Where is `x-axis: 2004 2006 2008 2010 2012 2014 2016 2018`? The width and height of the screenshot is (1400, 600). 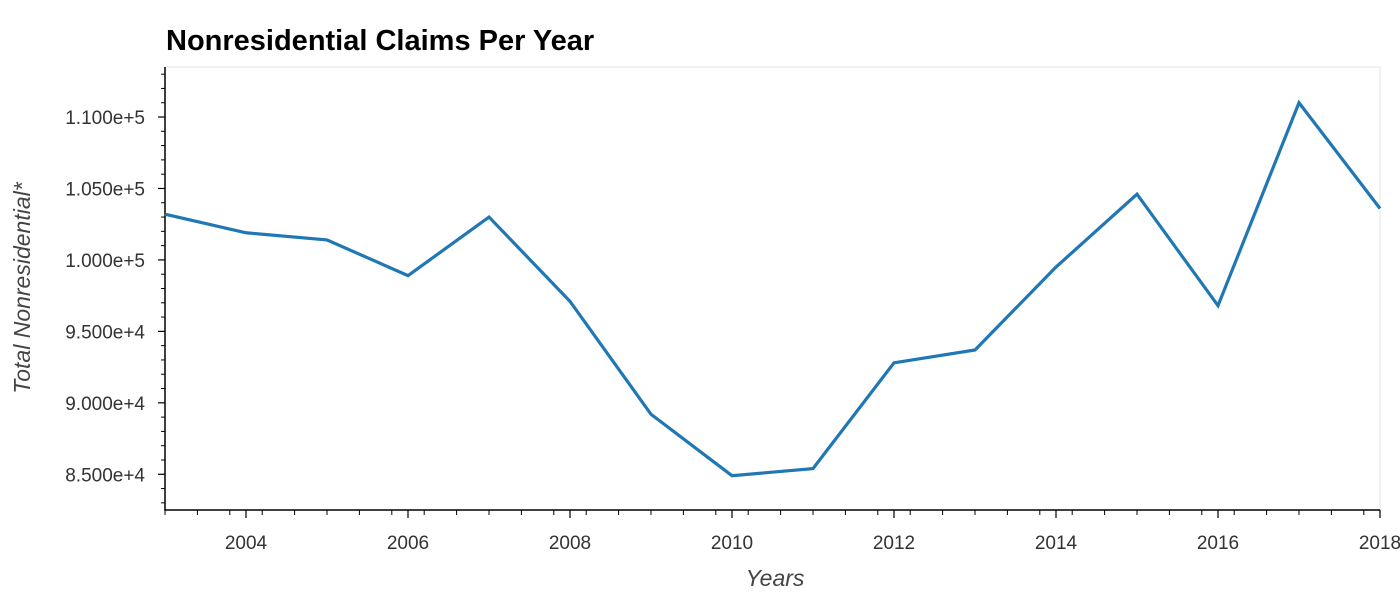
x-axis: 2004 2006 2008 2010 2012 2014 2016 2018 is located at coordinates (782, 531).